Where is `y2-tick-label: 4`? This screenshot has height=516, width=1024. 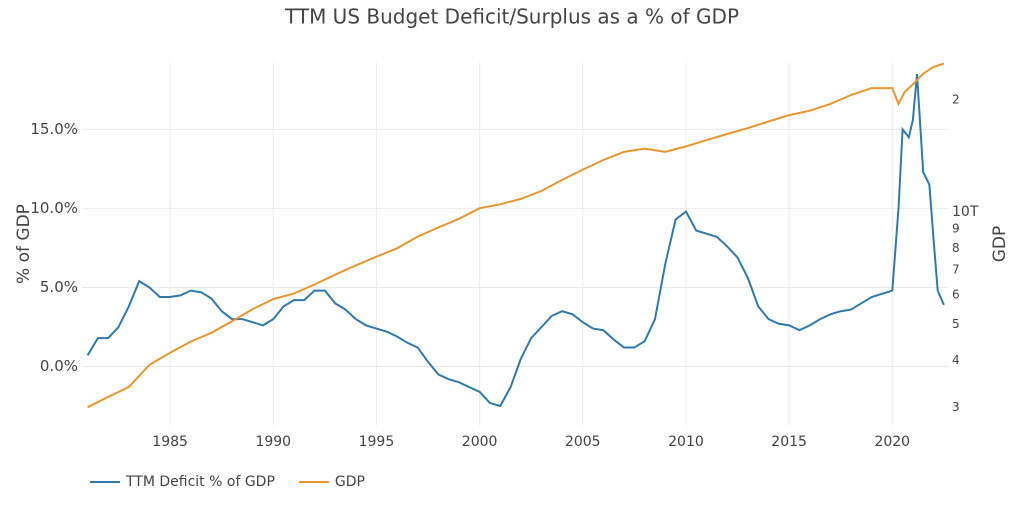 y2-tick-label: 4 is located at coordinates (956, 360).